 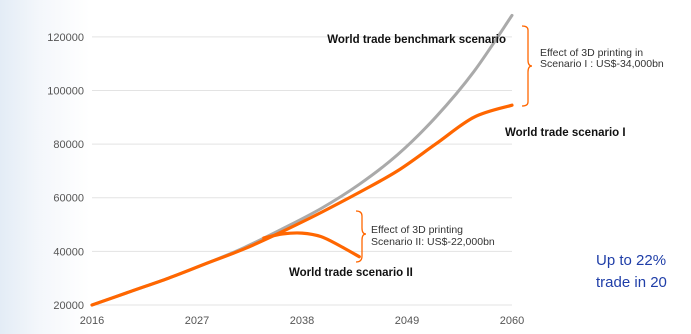 I want to click on y-tick-label-4: 100000, so click(x=65, y=91).